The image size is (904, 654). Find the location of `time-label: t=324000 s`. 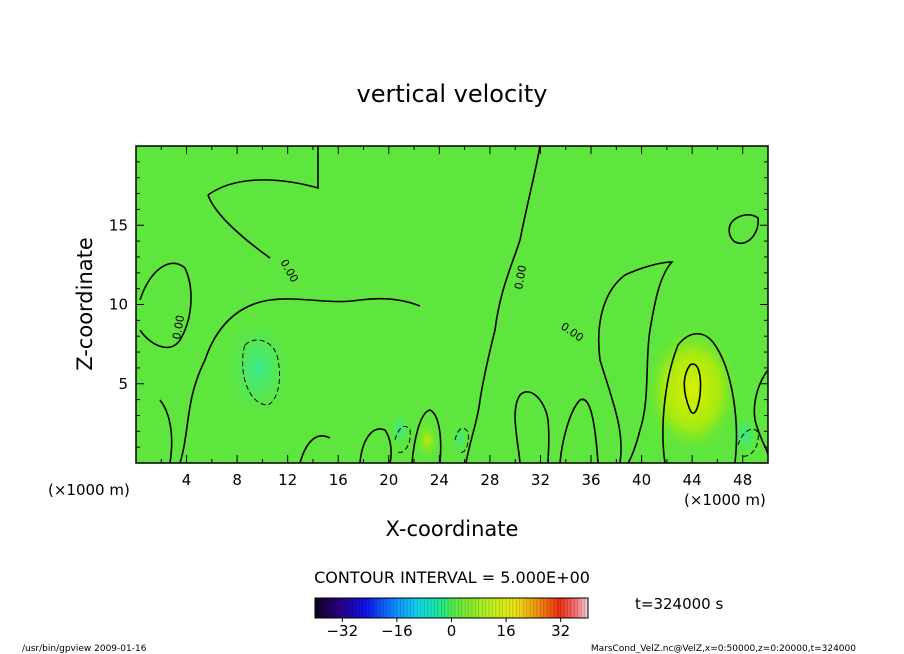

time-label: t=324000 s is located at coordinates (679, 604).